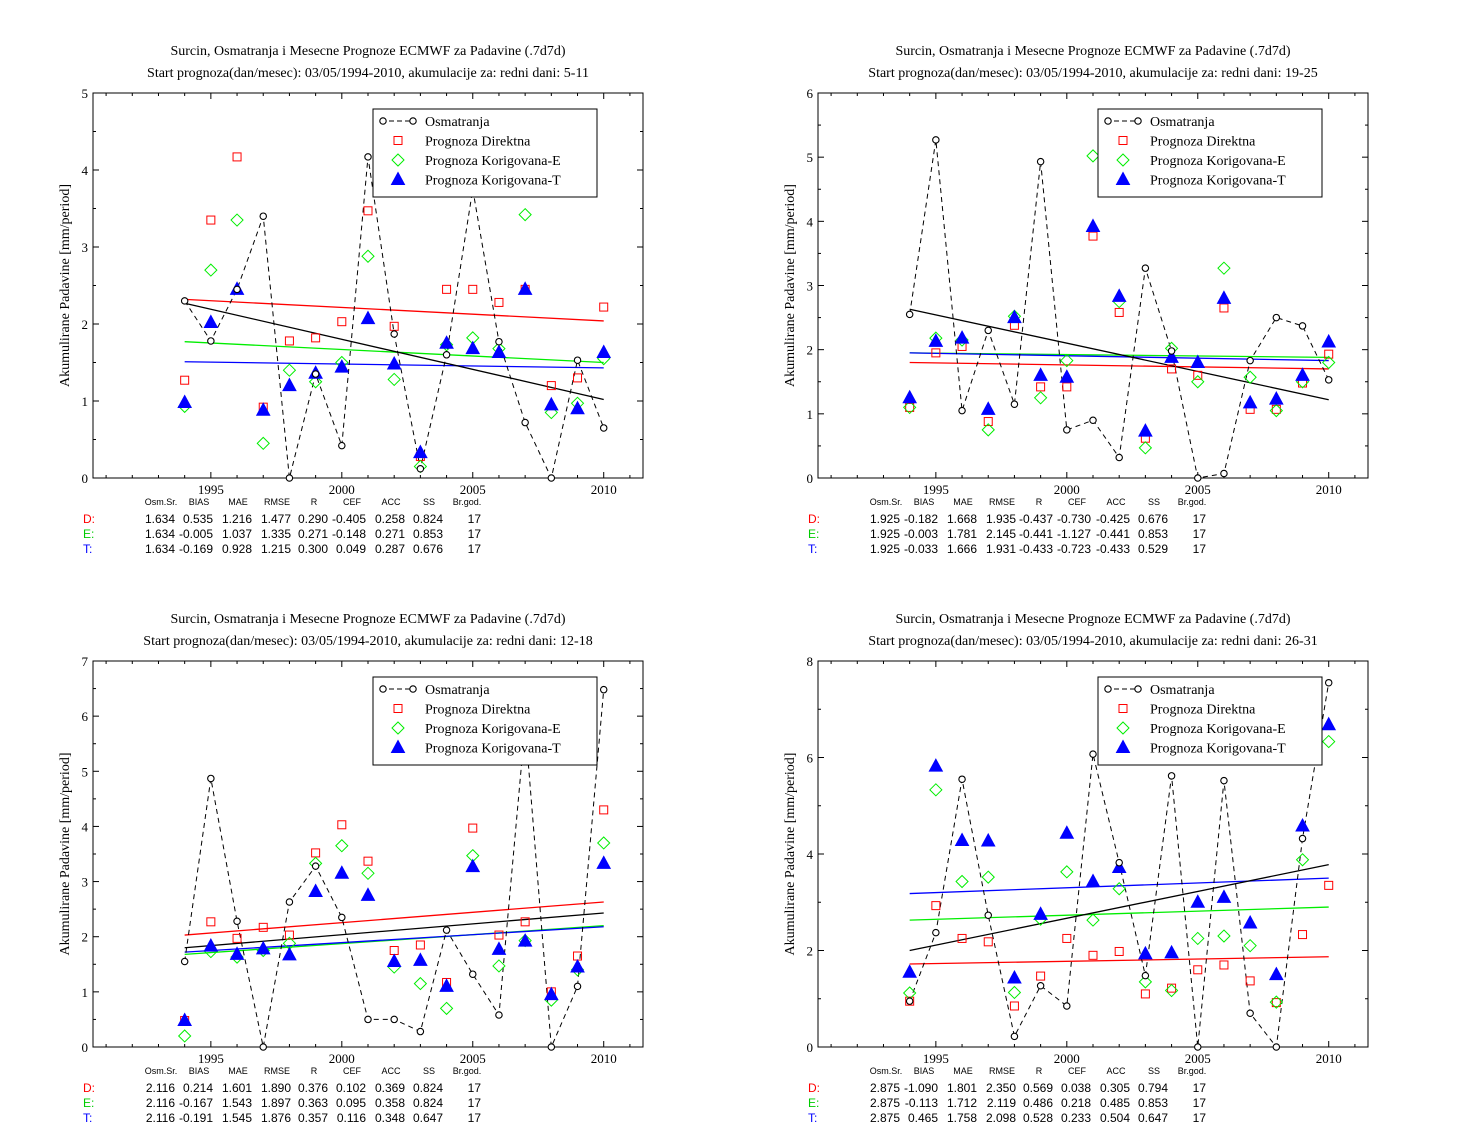 The width and height of the screenshot is (1462, 1138). Describe the element at coordinates (199, 1071) in the screenshot. I see `stats-header: BIAS` at that location.